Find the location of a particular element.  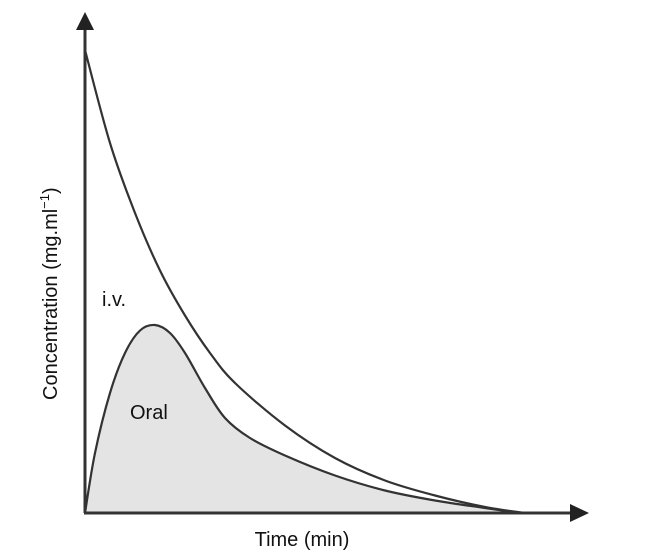

y-axis-arrow-icon is located at coordinates (85, 21).